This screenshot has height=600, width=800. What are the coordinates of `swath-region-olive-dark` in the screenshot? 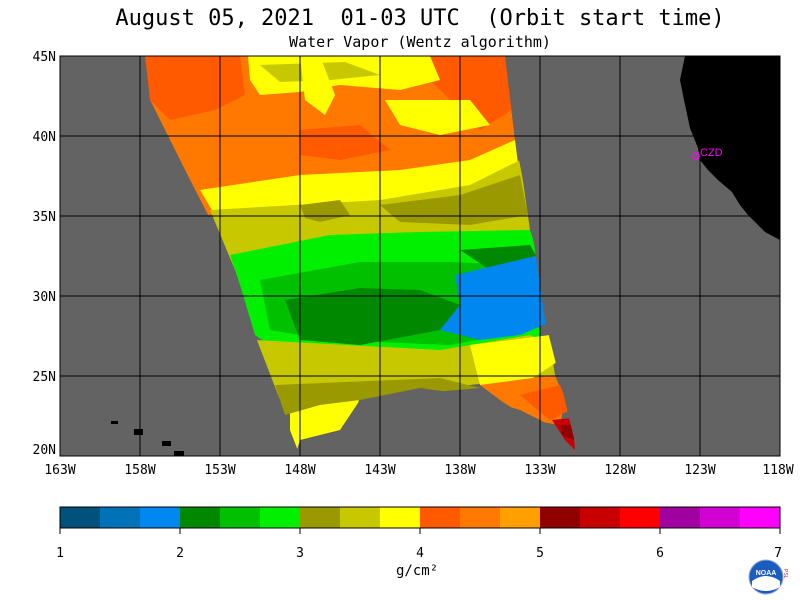 It's located at (454, 200).